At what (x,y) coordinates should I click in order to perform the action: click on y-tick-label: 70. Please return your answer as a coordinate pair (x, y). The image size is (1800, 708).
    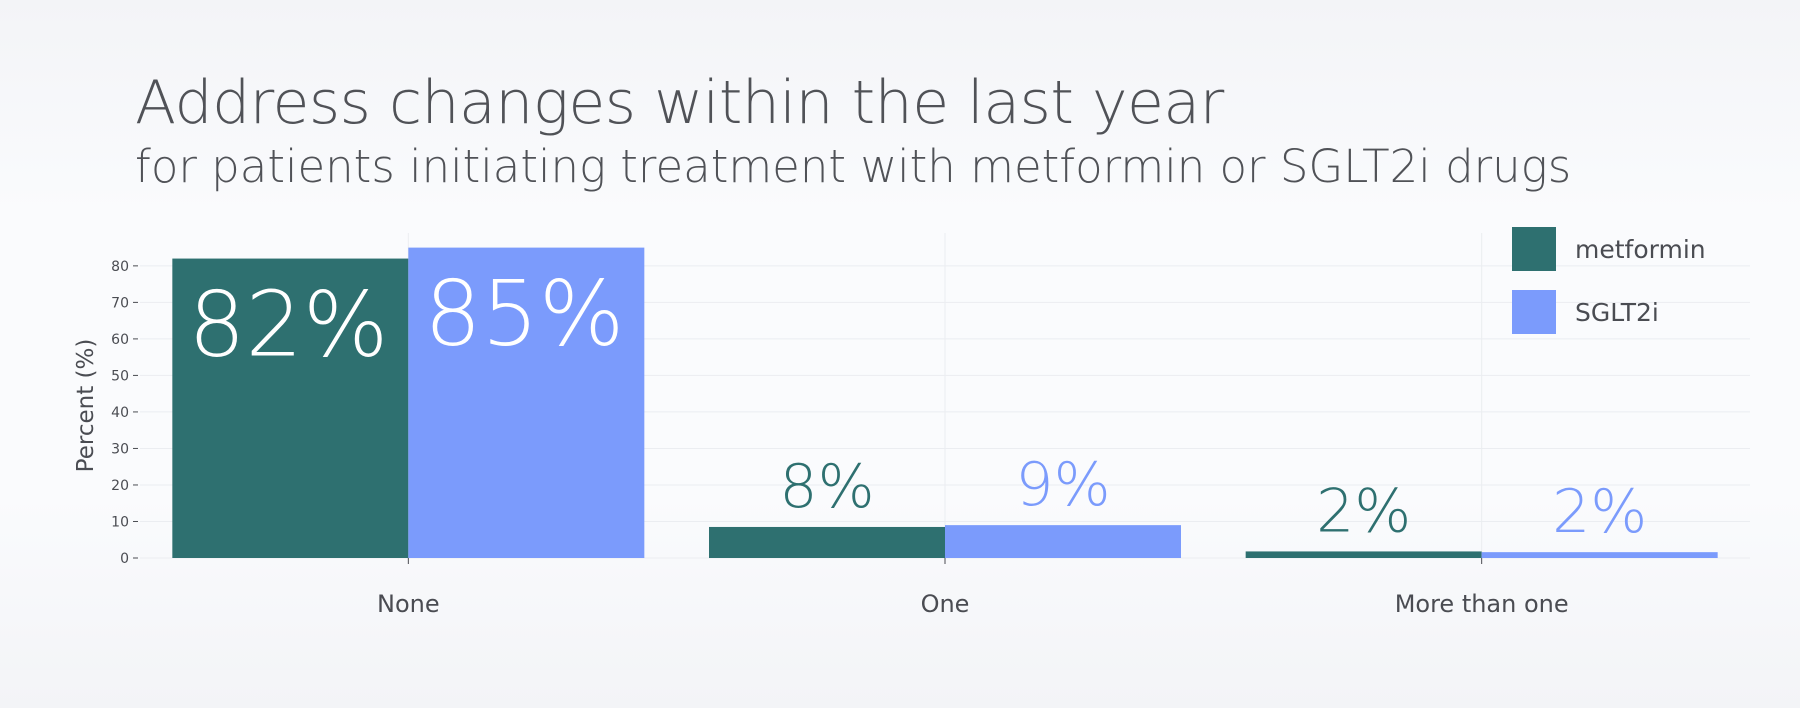
    Looking at the image, I should click on (120, 303).